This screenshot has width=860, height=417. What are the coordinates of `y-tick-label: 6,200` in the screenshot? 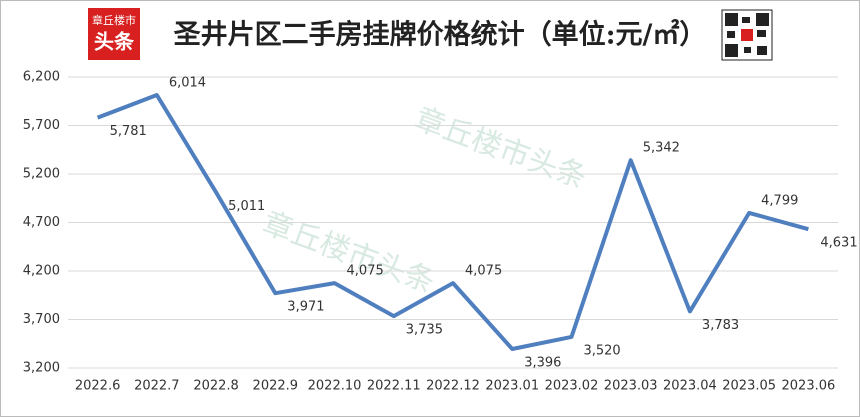 It's located at (41, 77).